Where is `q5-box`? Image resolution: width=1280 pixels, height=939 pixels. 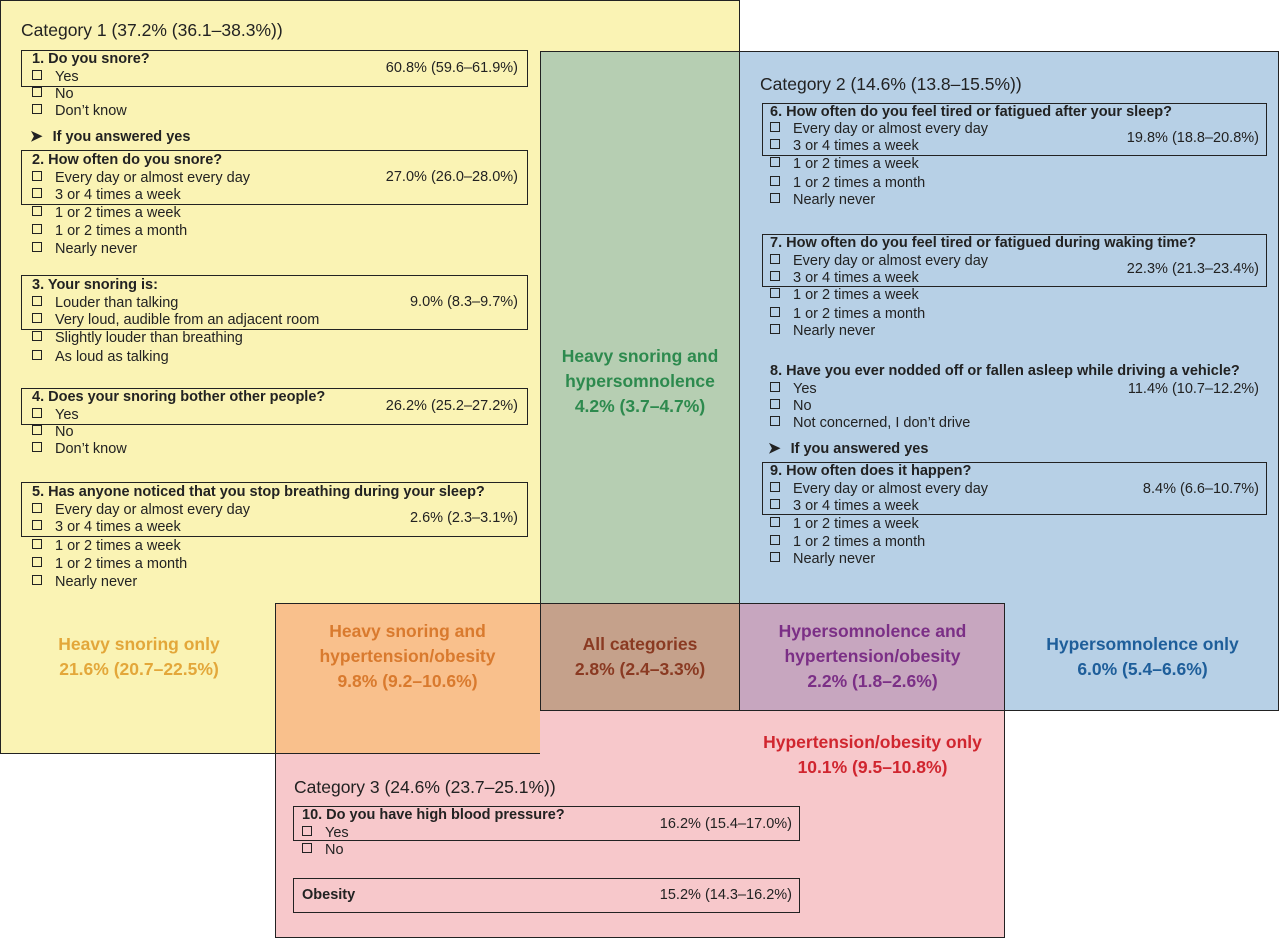 q5-box is located at coordinates (274, 509).